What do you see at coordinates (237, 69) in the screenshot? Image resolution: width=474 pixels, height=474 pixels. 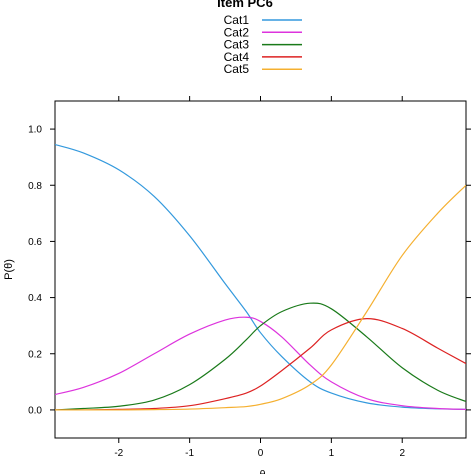 I see `legend-label-cat5: Cat5` at bounding box center [237, 69].